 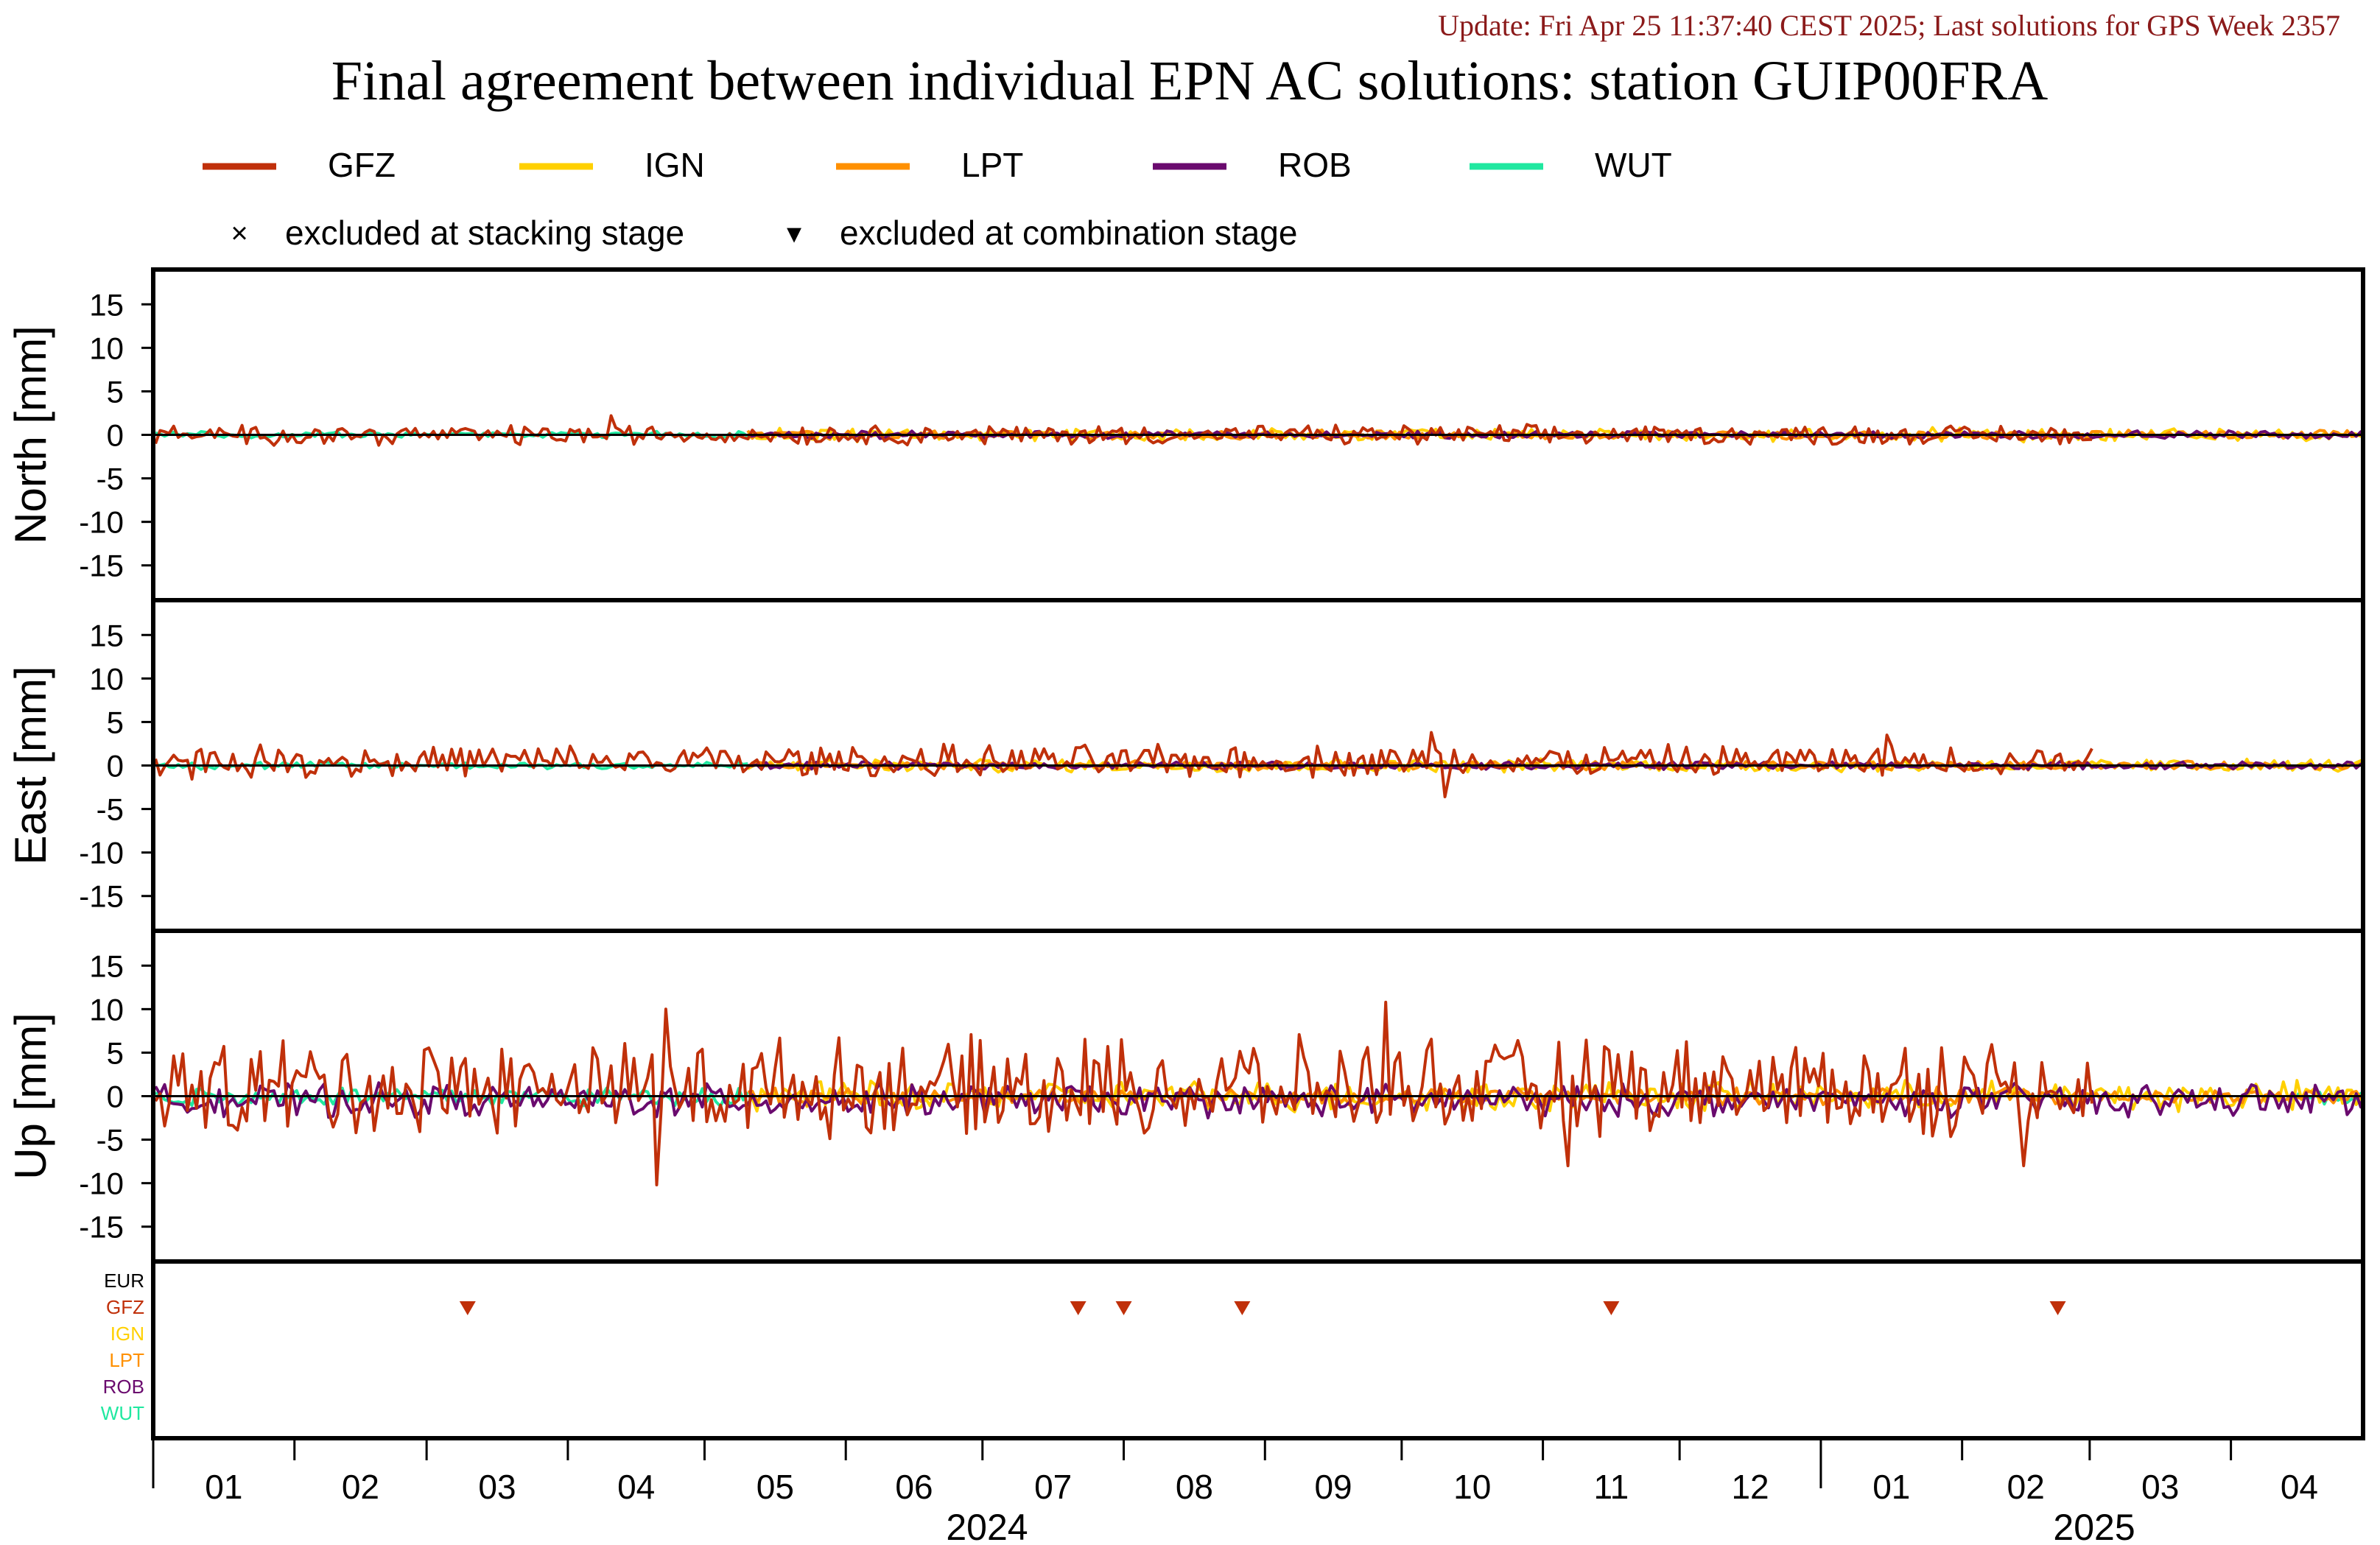 What do you see at coordinates (1633, 165) in the screenshot?
I see `legend-label: WUT` at bounding box center [1633, 165].